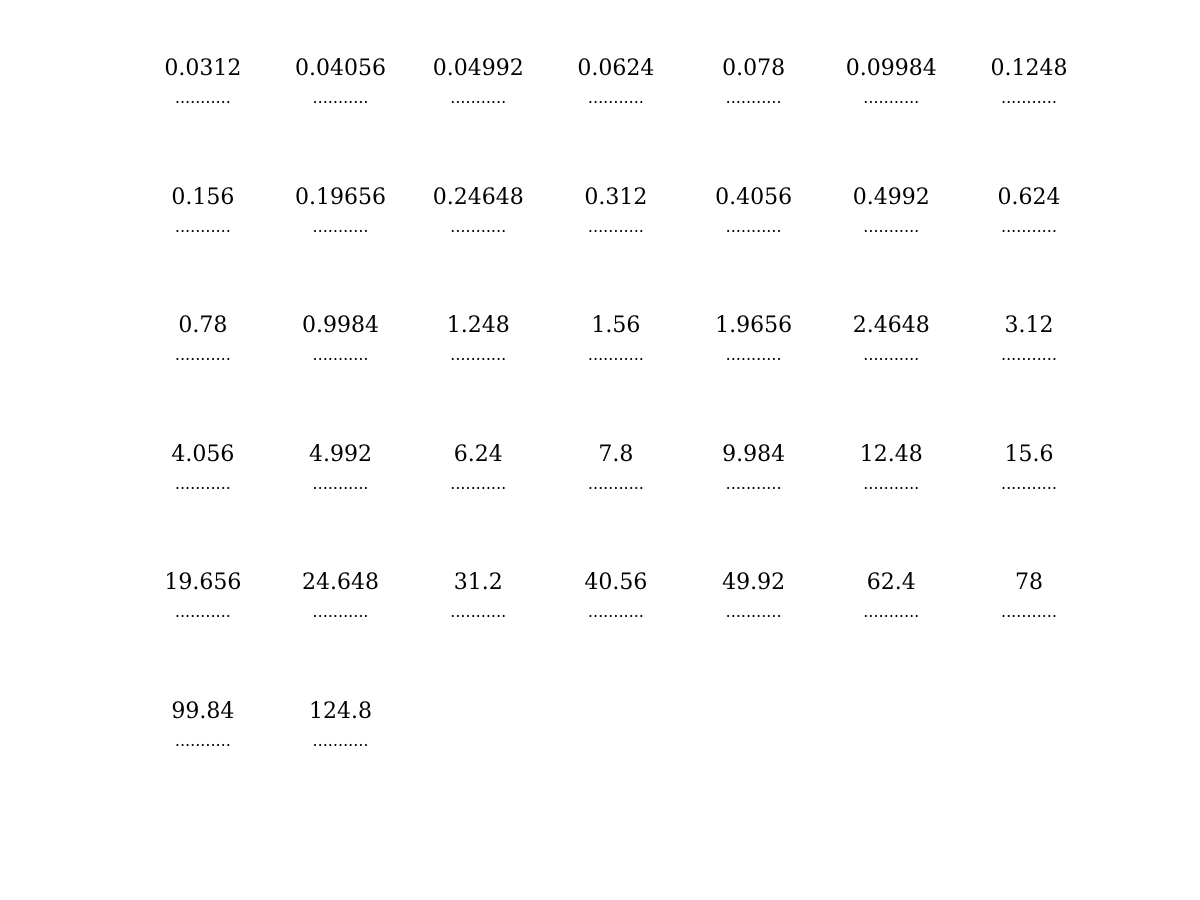  What do you see at coordinates (1029, 325) in the screenshot?
I see `value-label: 3.12` at bounding box center [1029, 325].